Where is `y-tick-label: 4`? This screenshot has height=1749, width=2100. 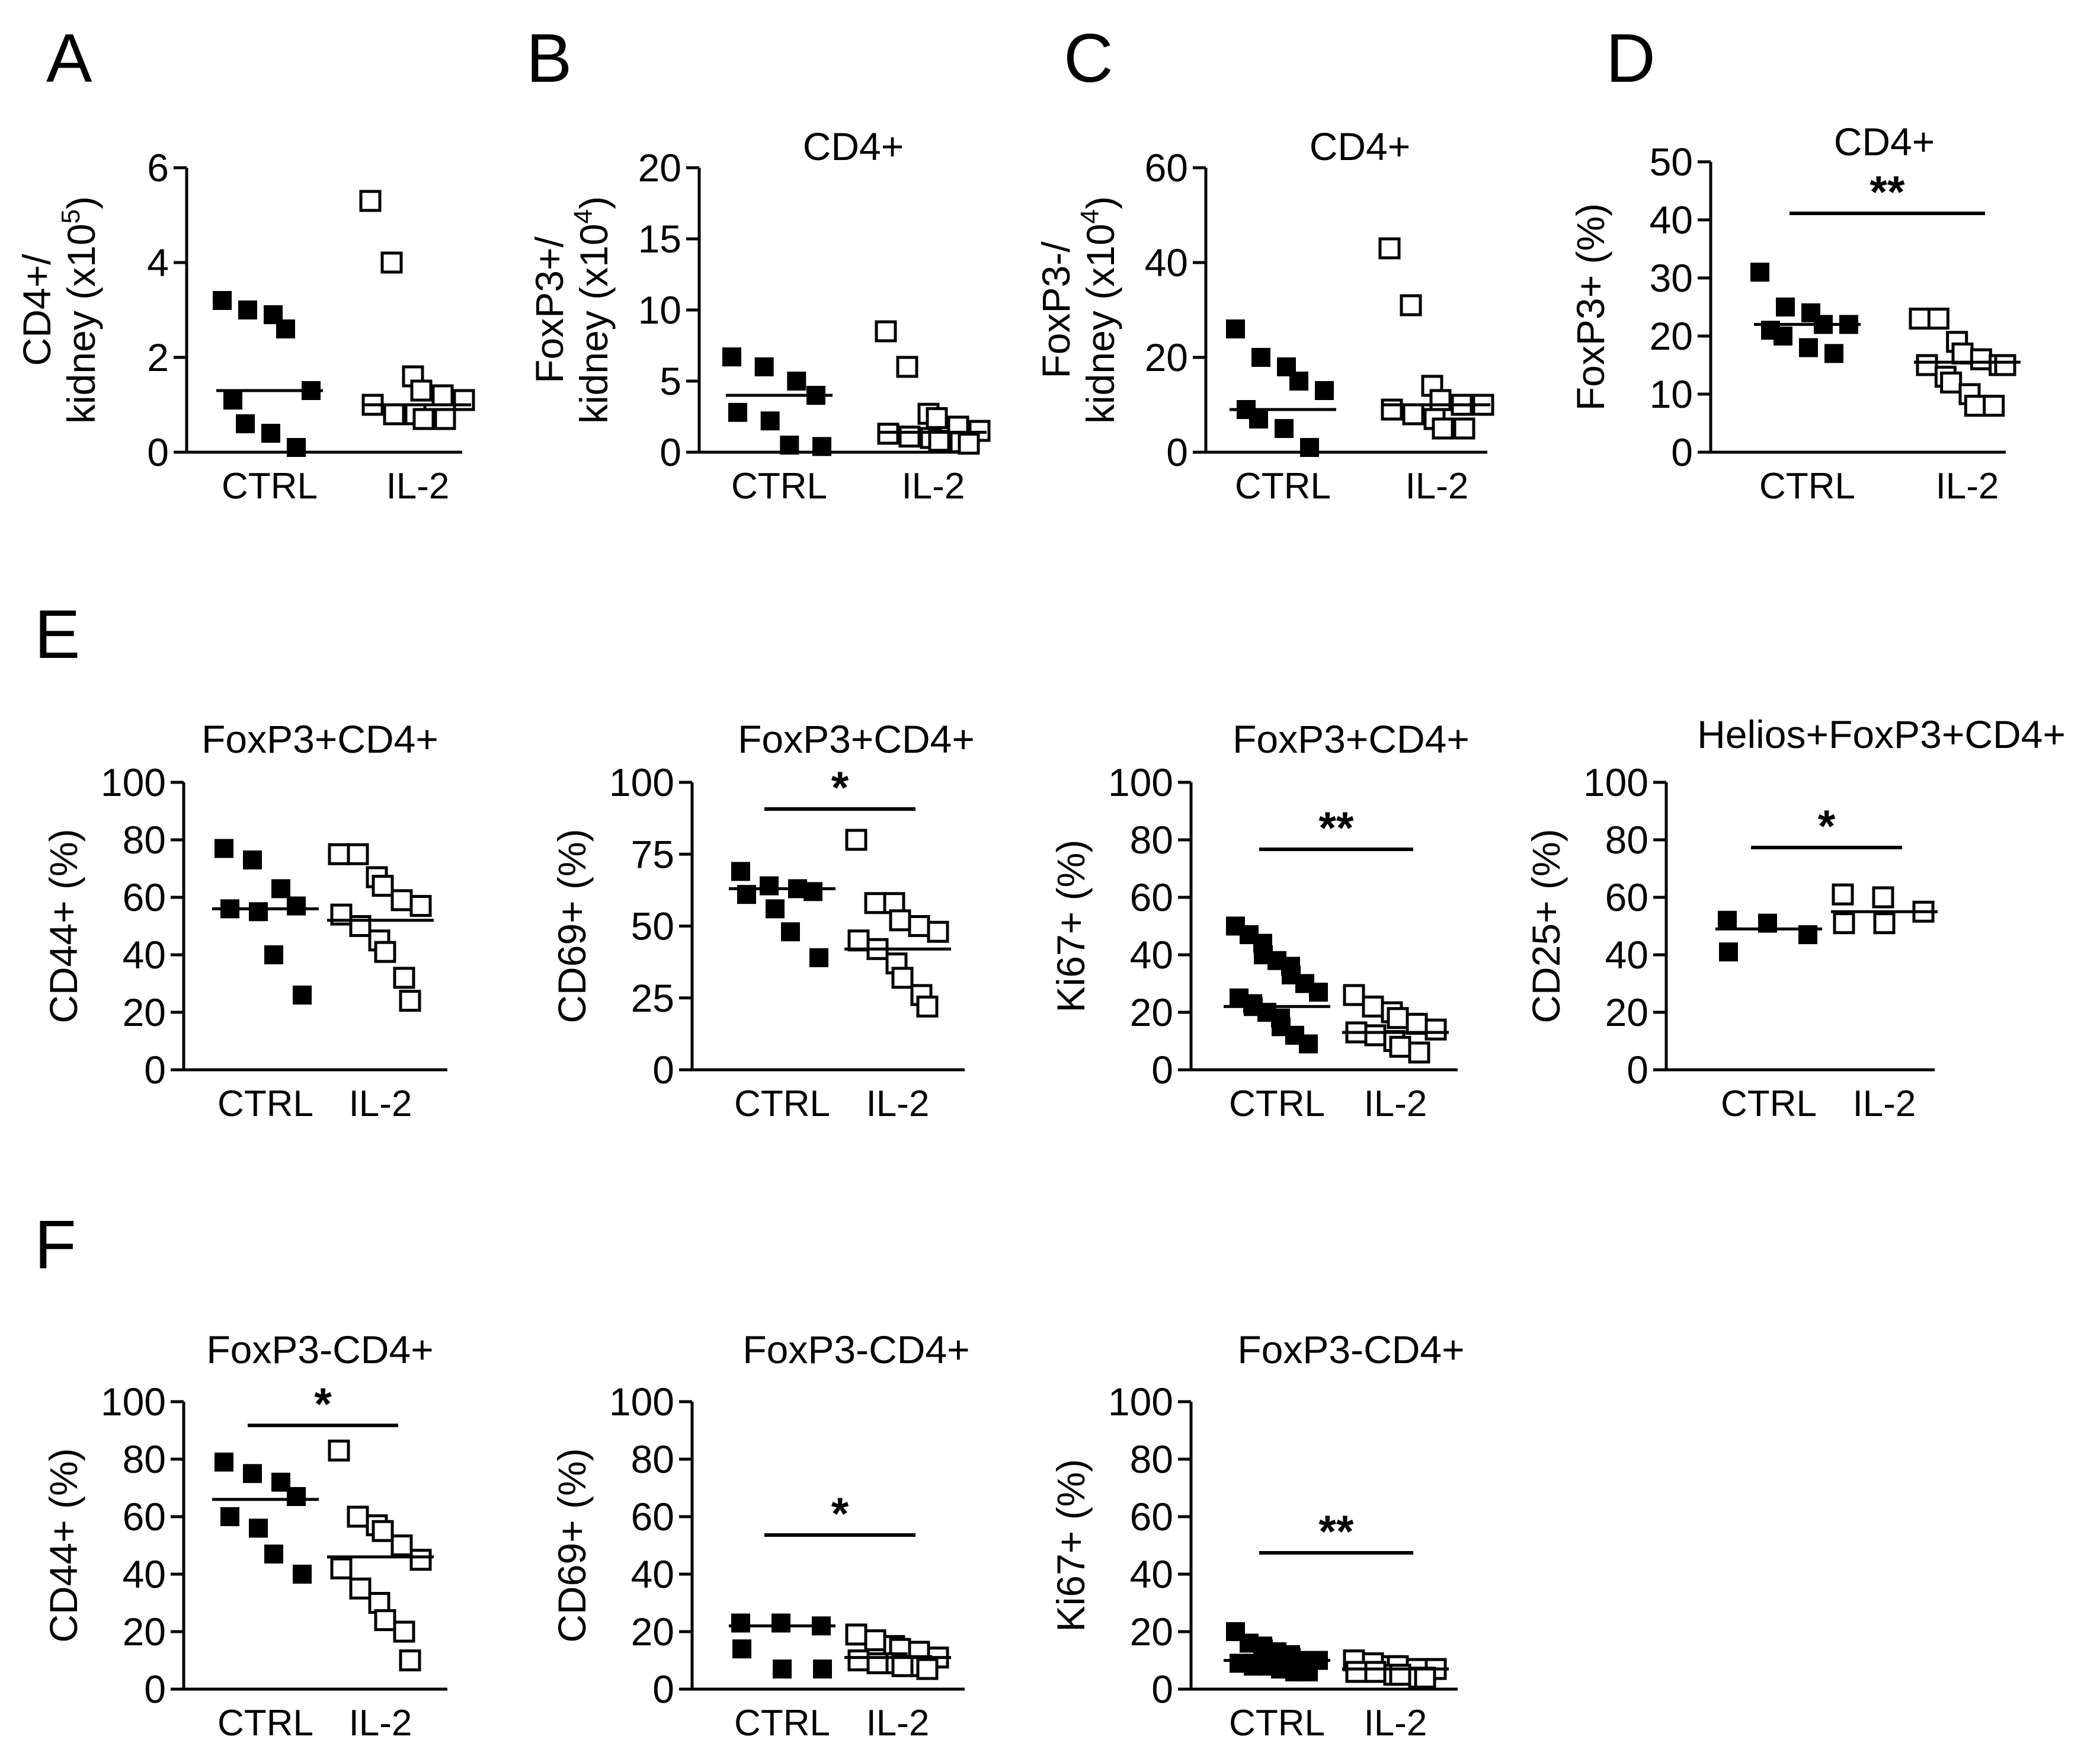
y-tick-label: 4 is located at coordinates (158, 263).